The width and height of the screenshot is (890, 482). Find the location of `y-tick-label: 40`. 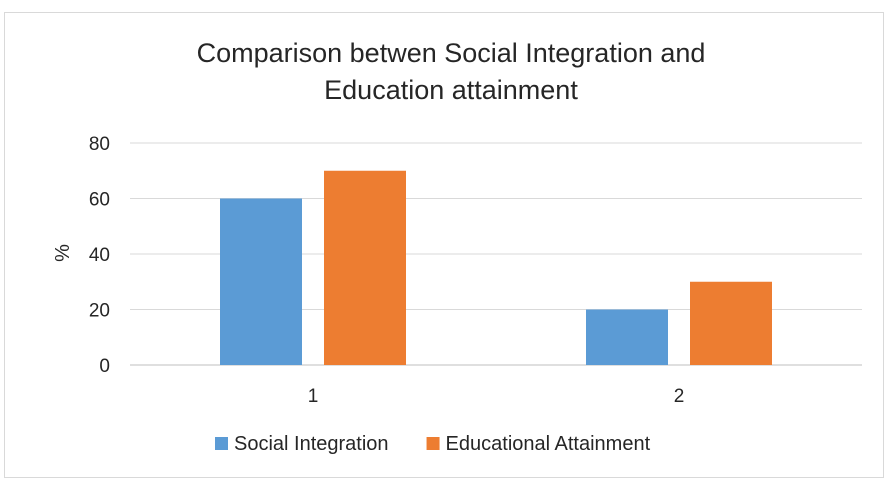

y-tick-label: 40 is located at coordinates (99, 255).